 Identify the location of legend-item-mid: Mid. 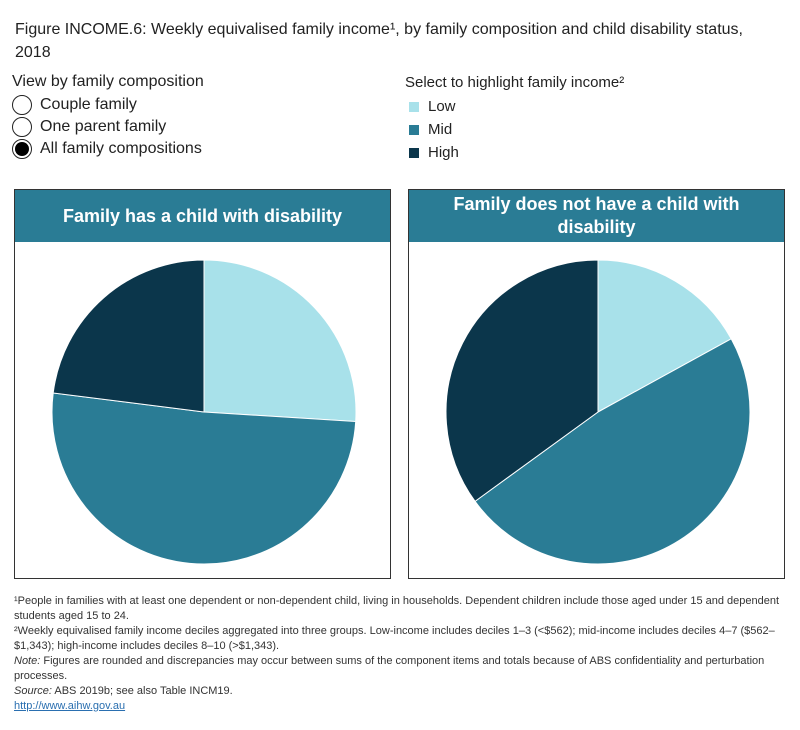
(514, 129).